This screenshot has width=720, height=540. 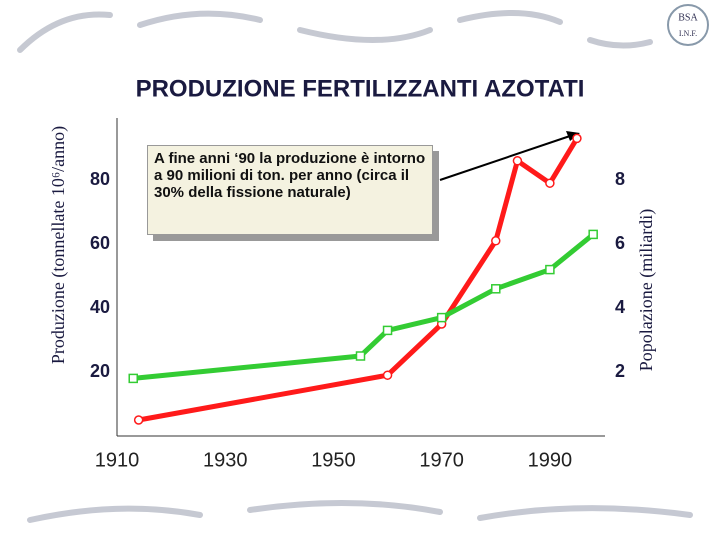 What do you see at coordinates (225, 460) in the screenshot?
I see `x-tick-label: 1930` at bounding box center [225, 460].